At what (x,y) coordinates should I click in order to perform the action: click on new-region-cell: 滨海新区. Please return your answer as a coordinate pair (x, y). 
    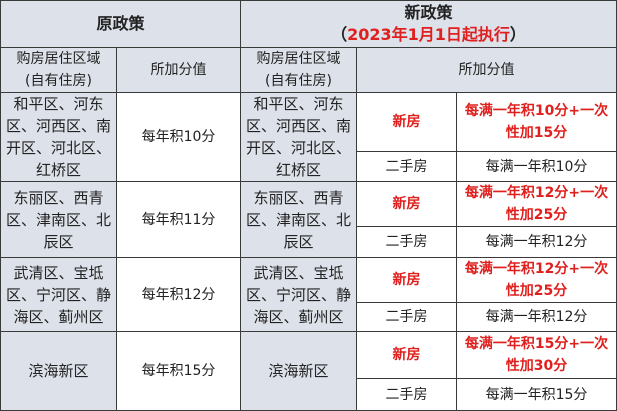
    Looking at the image, I should click on (299, 371).